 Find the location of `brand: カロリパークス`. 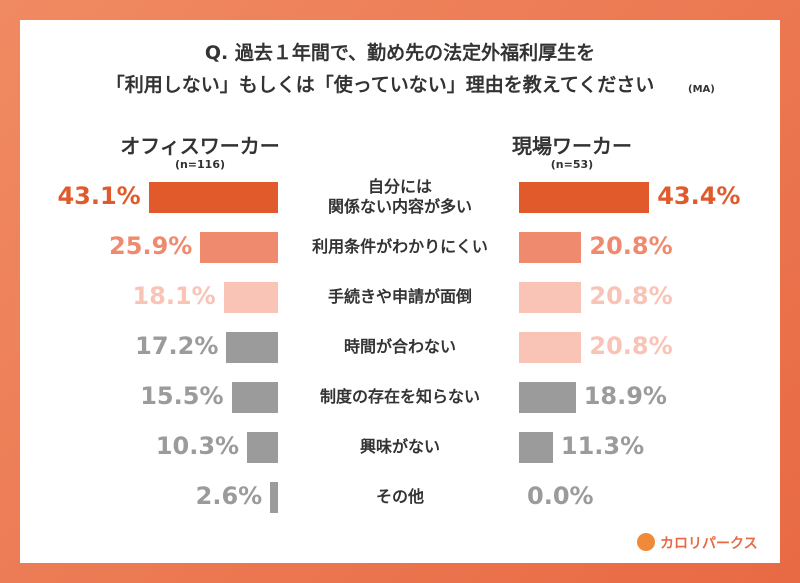

brand: カロリパークス is located at coordinates (709, 544).